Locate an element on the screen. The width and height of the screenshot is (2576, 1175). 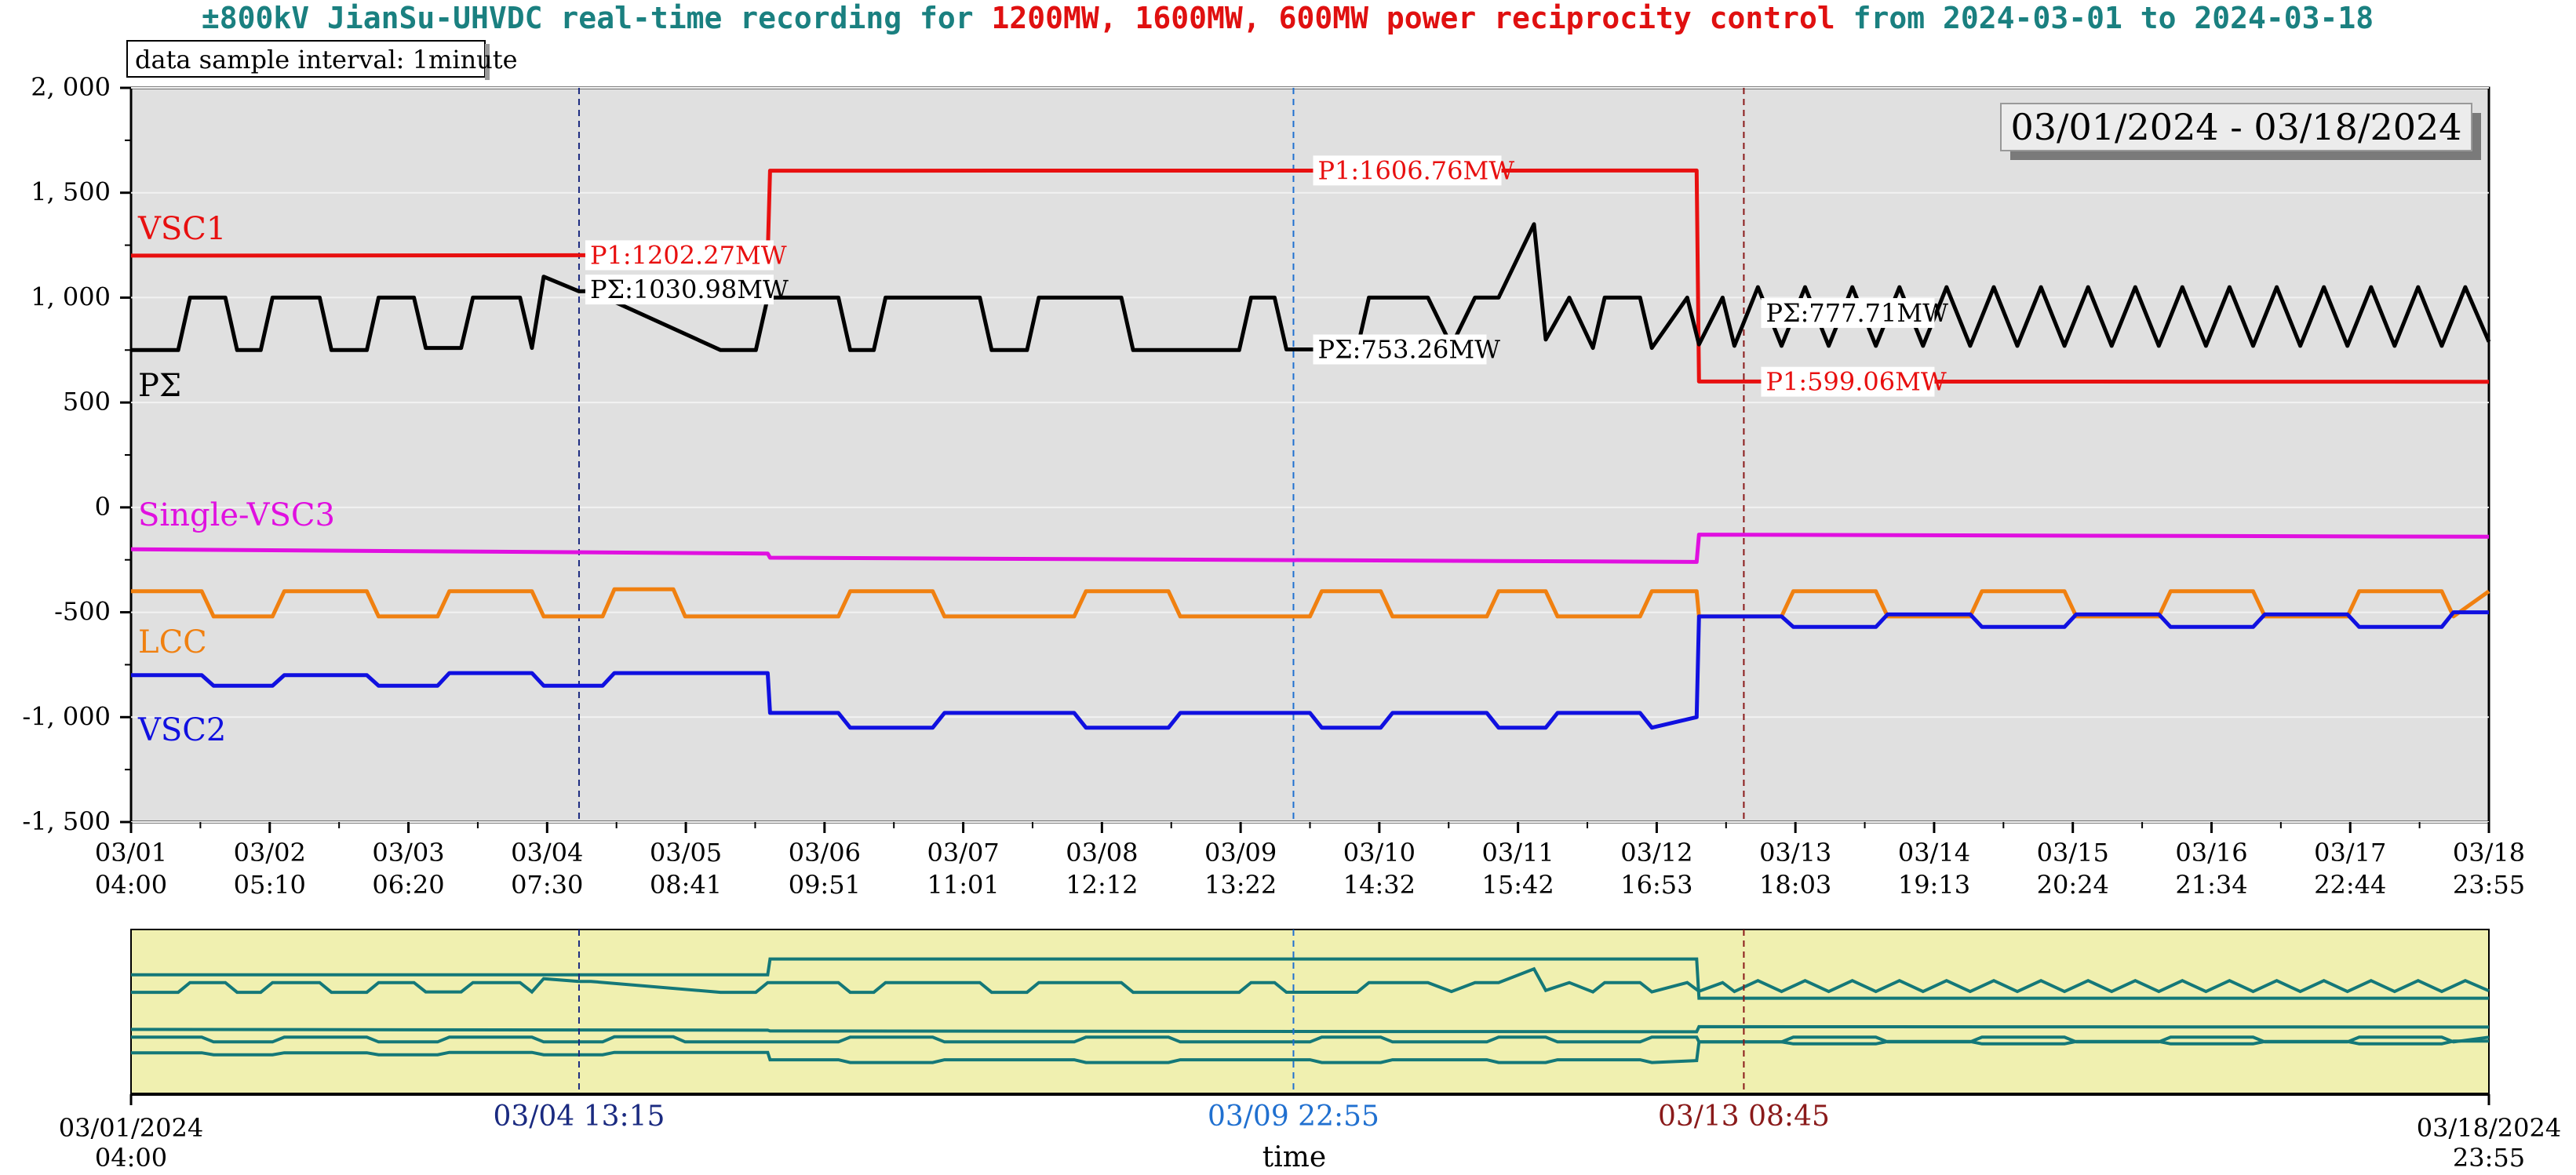
x-tick-time: 19:13 is located at coordinates (1934, 885).